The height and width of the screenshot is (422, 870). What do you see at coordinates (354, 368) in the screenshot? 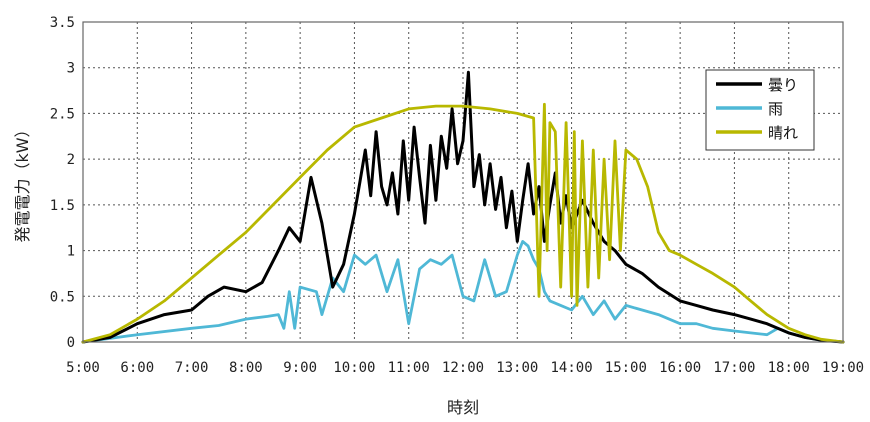
I see `x-tick-label: 10:00` at bounding box center [354, 368].